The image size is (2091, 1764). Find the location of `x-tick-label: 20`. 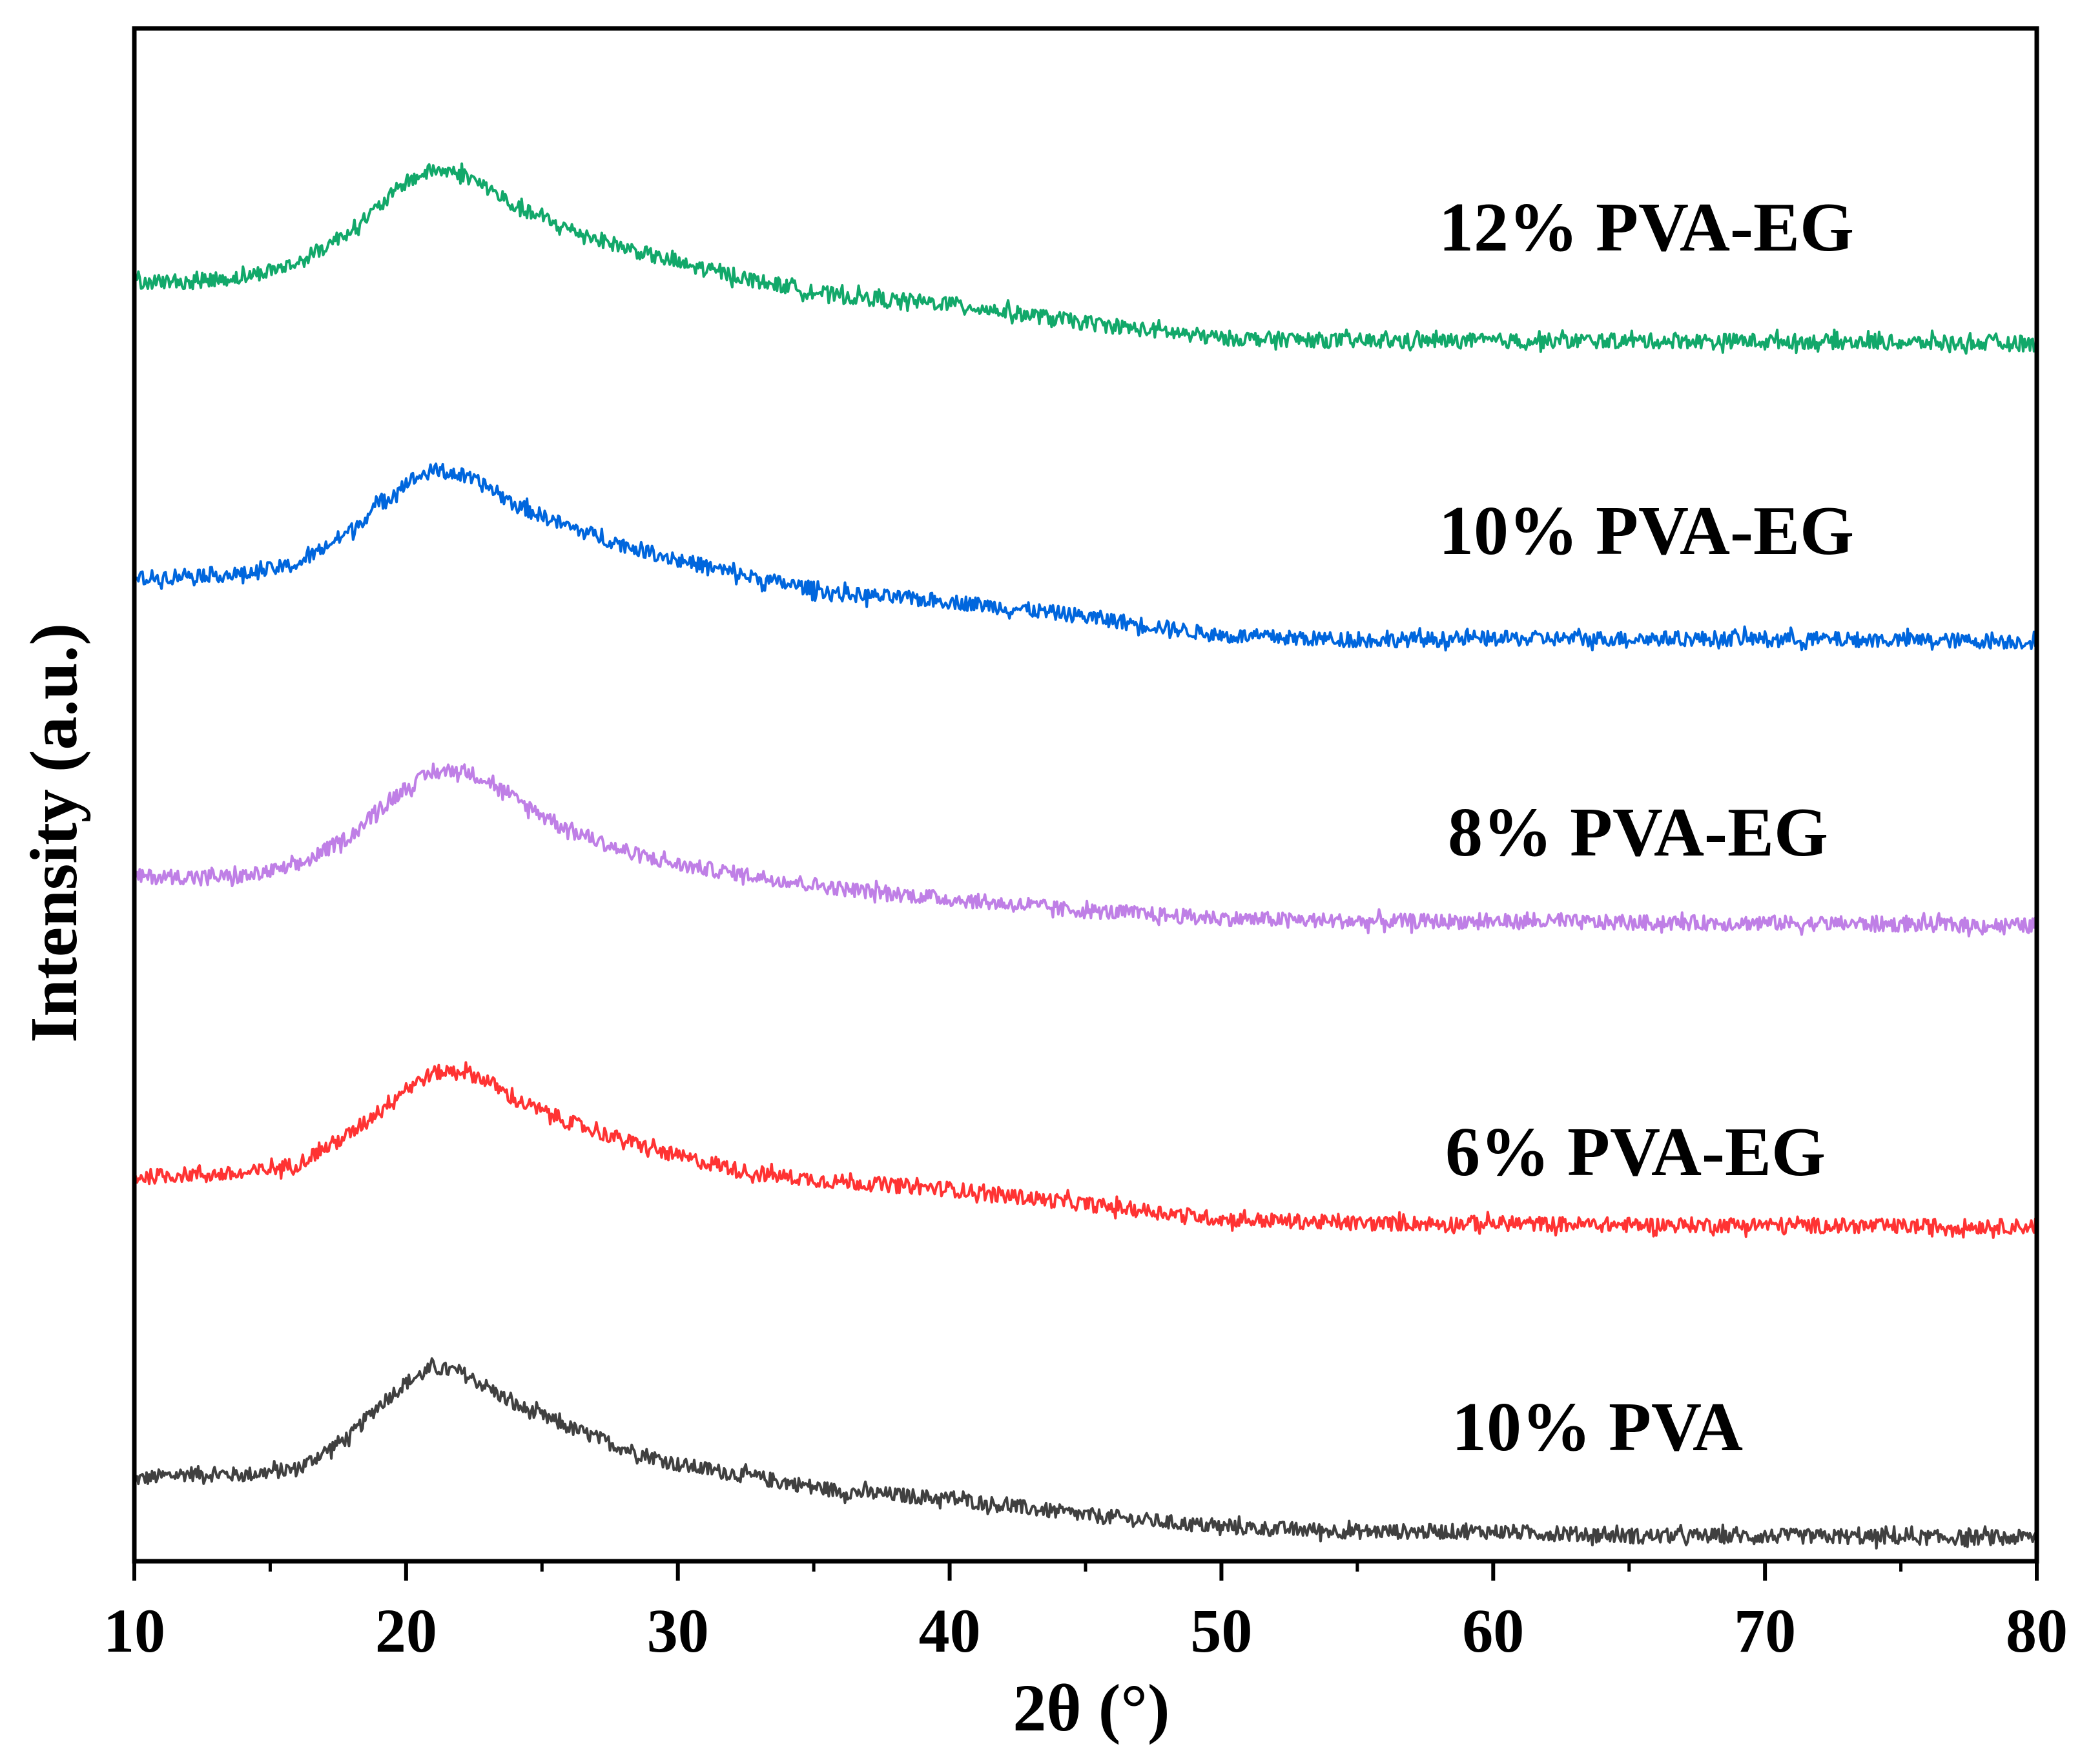

x-tick-label: 20 is located at coordinates (406, 1631).